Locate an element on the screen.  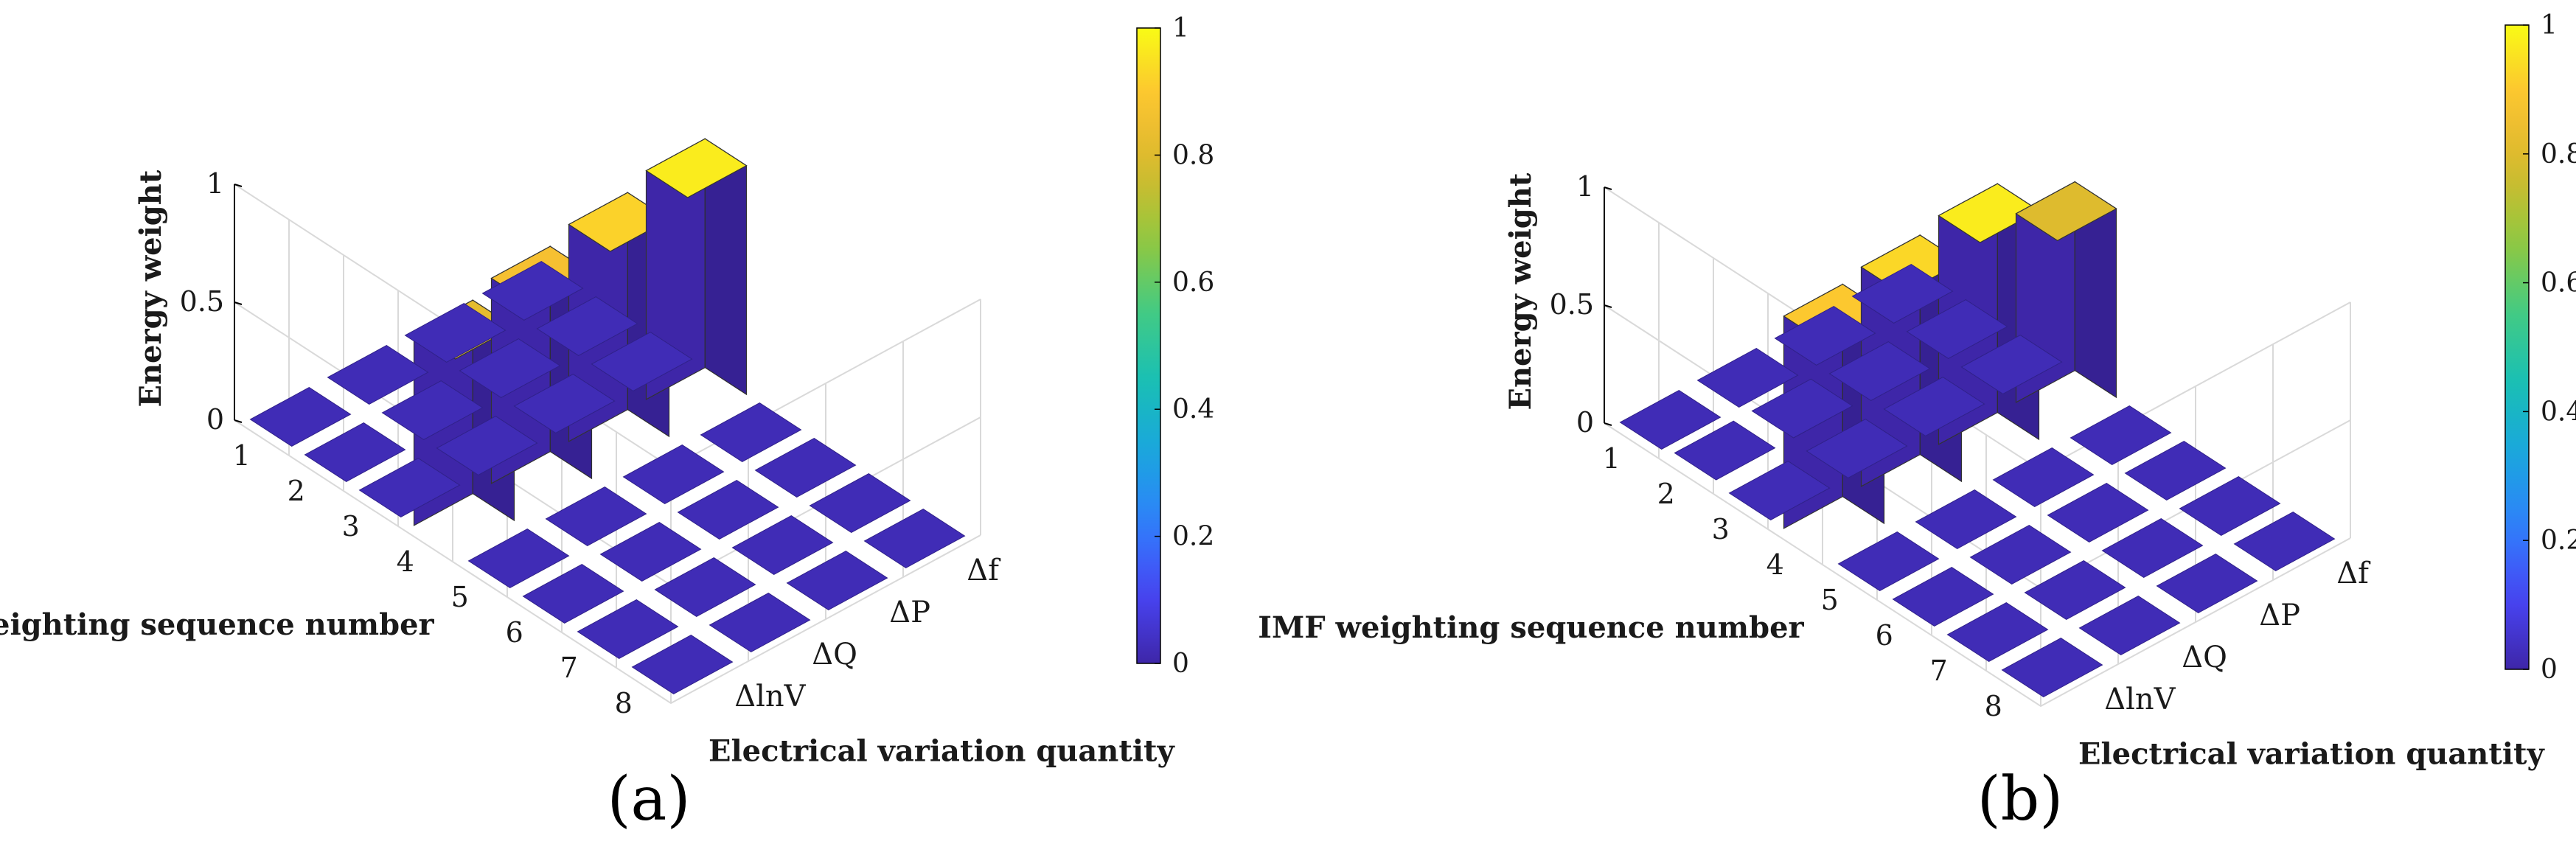
y-tick-label: 7 is located at coordinates (569, 668).